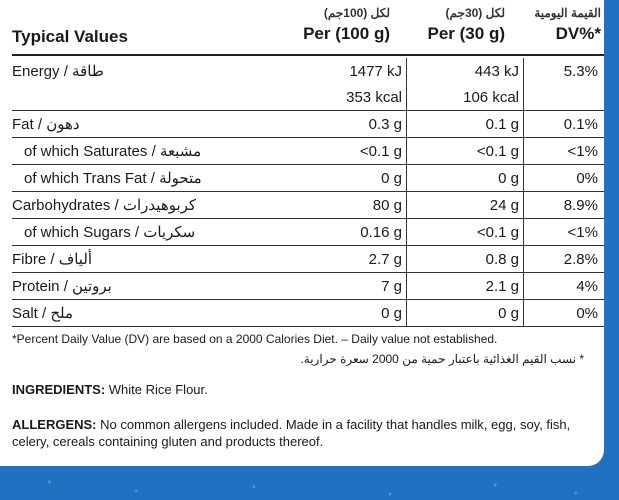 This screenshot has height=500, width=619. I want to click on dv-value, so click(563, 97).